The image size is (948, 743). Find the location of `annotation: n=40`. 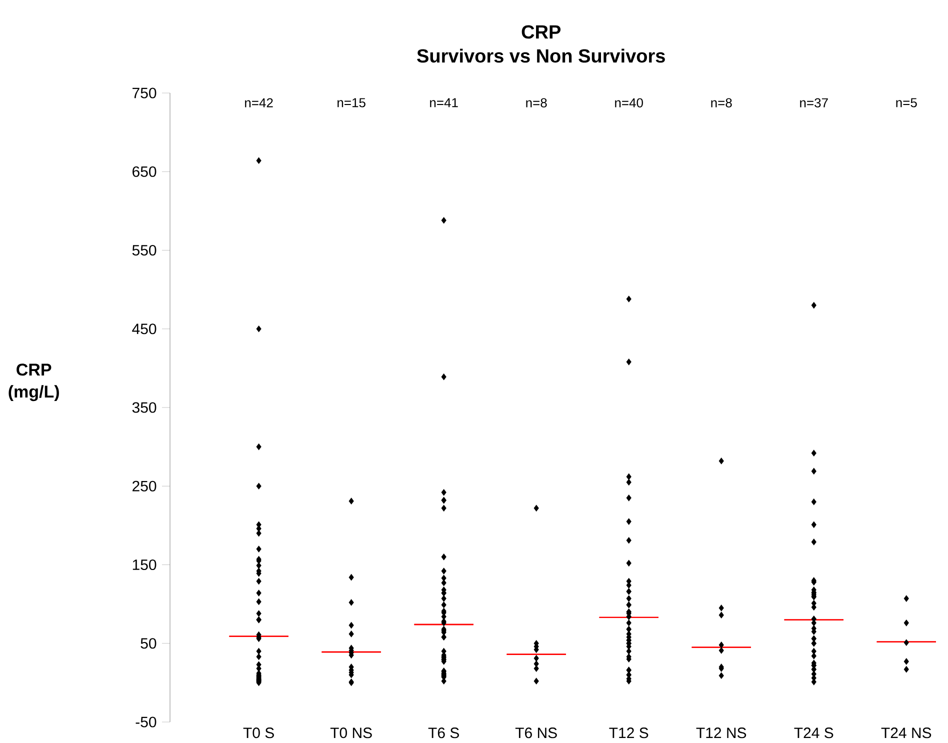

annotation: n=40 is located at coordinates (629, 103).